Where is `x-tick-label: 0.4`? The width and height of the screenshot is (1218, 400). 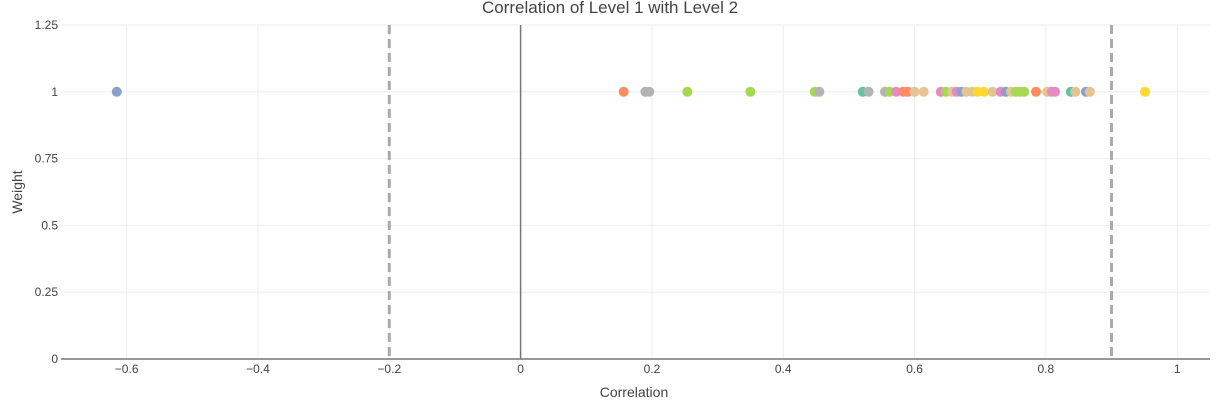 x-tick-label: 0.4 is located at coordinates (783, 369).